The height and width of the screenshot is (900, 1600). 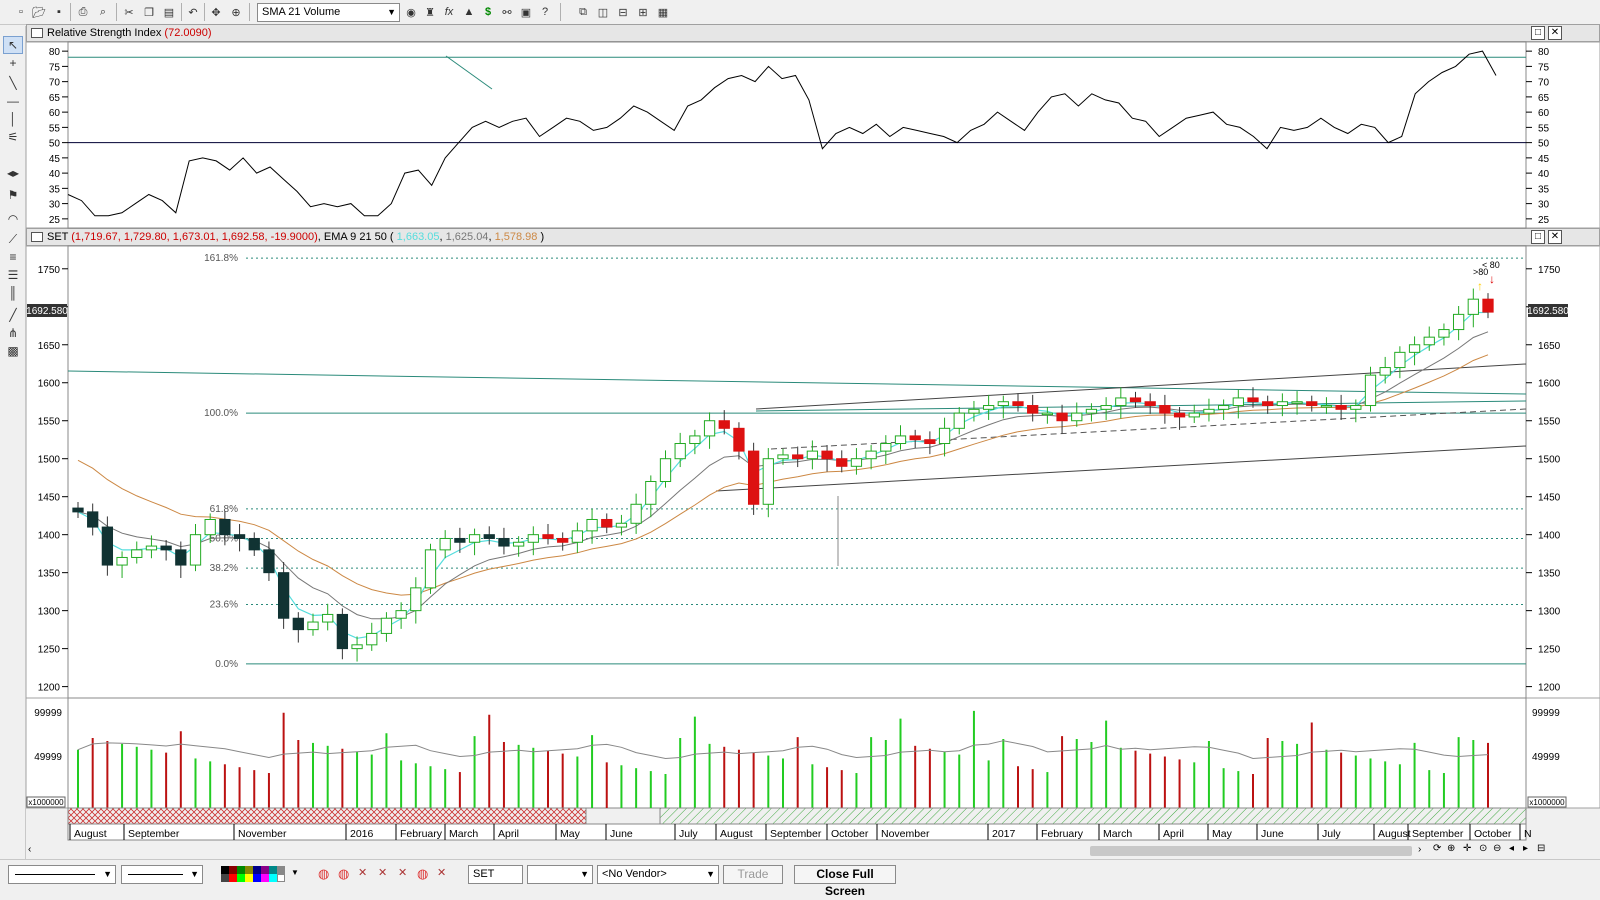 What do you see at coordinates (13, 275) in the screenshot?
I see `fib-extension-icon: ☰` at bounding box center [13, 275].